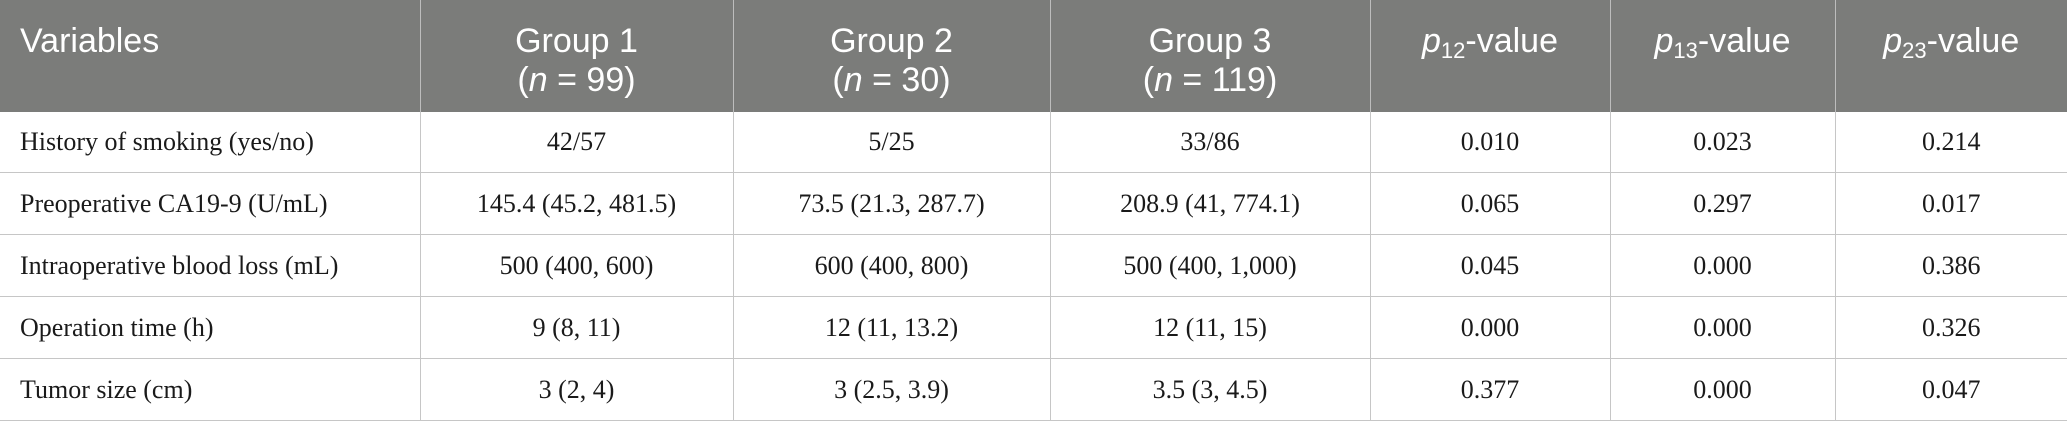 Image resolution: width=2067 pixels, height=440 pixels. I want to click on header-p13-sub: 13, so click(1685, 50).